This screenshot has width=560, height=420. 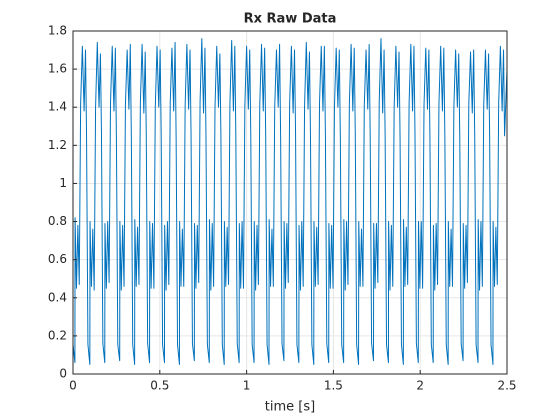 What do you see at coordinates (57, 221) in the screenshot?
I see `y-tick-label: 0.8` at bounding box center [57, 221].